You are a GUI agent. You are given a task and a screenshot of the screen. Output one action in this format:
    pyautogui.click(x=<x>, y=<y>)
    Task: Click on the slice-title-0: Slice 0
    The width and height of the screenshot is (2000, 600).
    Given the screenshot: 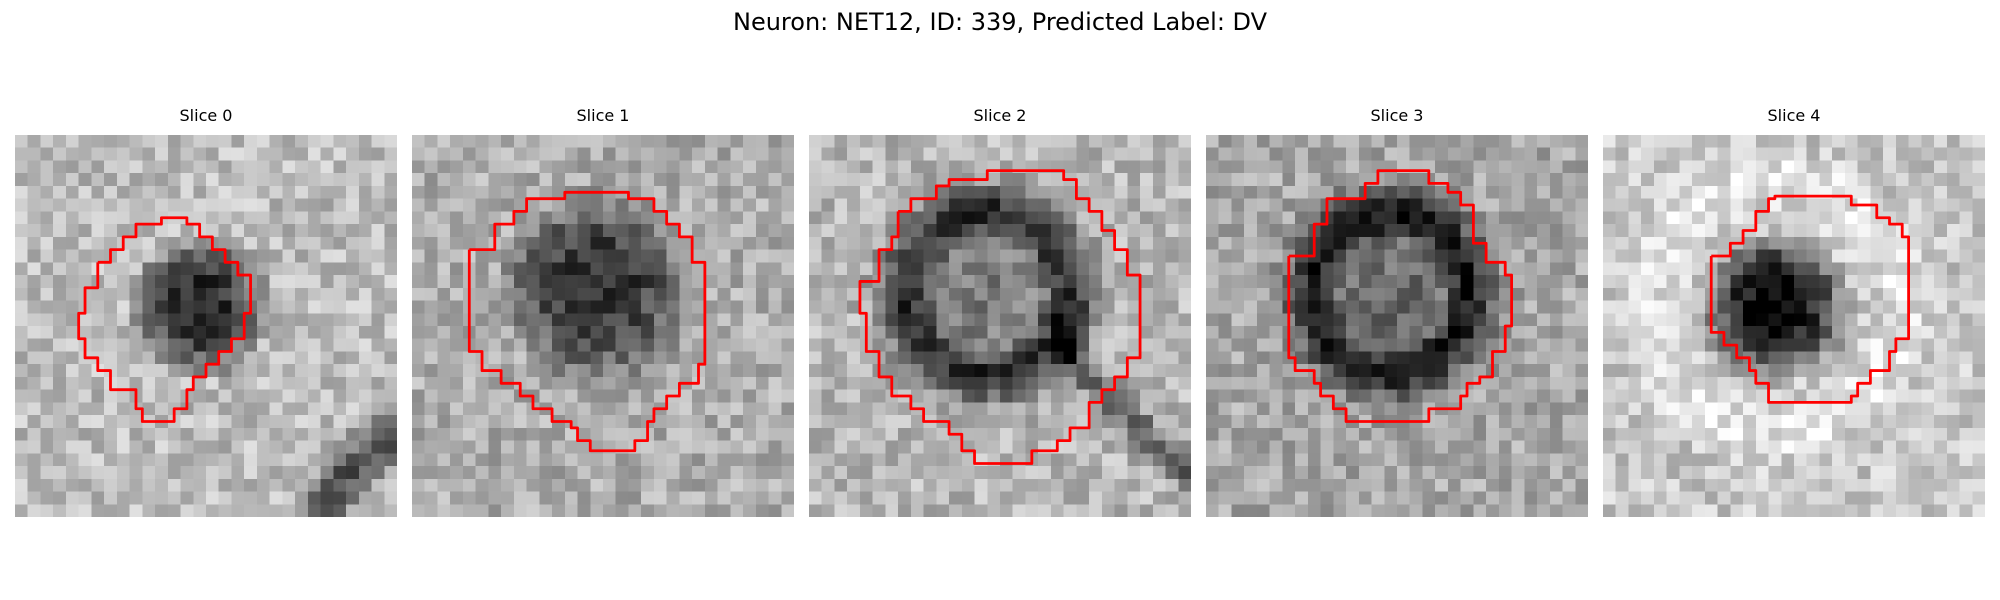 What is the action you would take?
    pyautogui.click(x=206, y=115)
    